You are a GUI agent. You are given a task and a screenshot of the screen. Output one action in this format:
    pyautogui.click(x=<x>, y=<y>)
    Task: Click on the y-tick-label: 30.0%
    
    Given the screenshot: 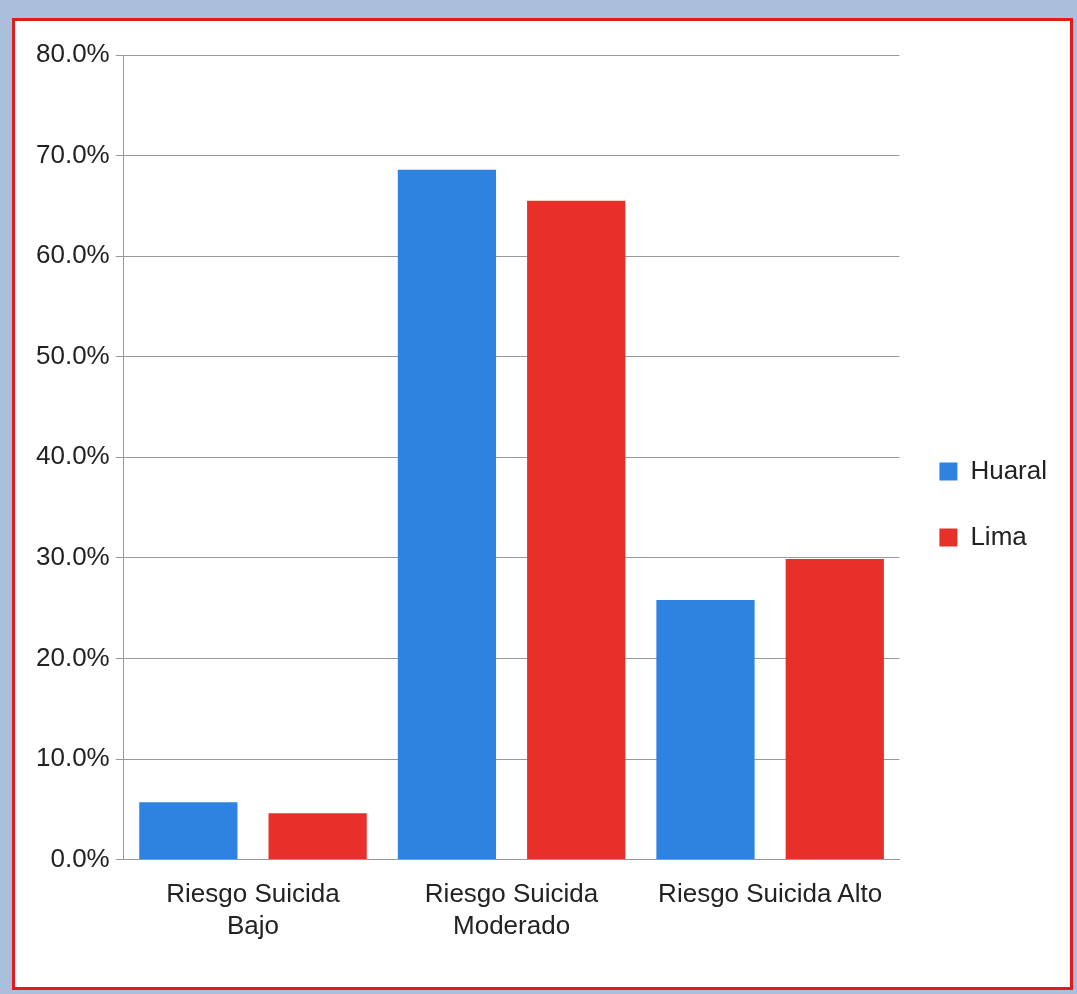 What is the action you would take?
    pyautogui.click(x=72, y=556)
    